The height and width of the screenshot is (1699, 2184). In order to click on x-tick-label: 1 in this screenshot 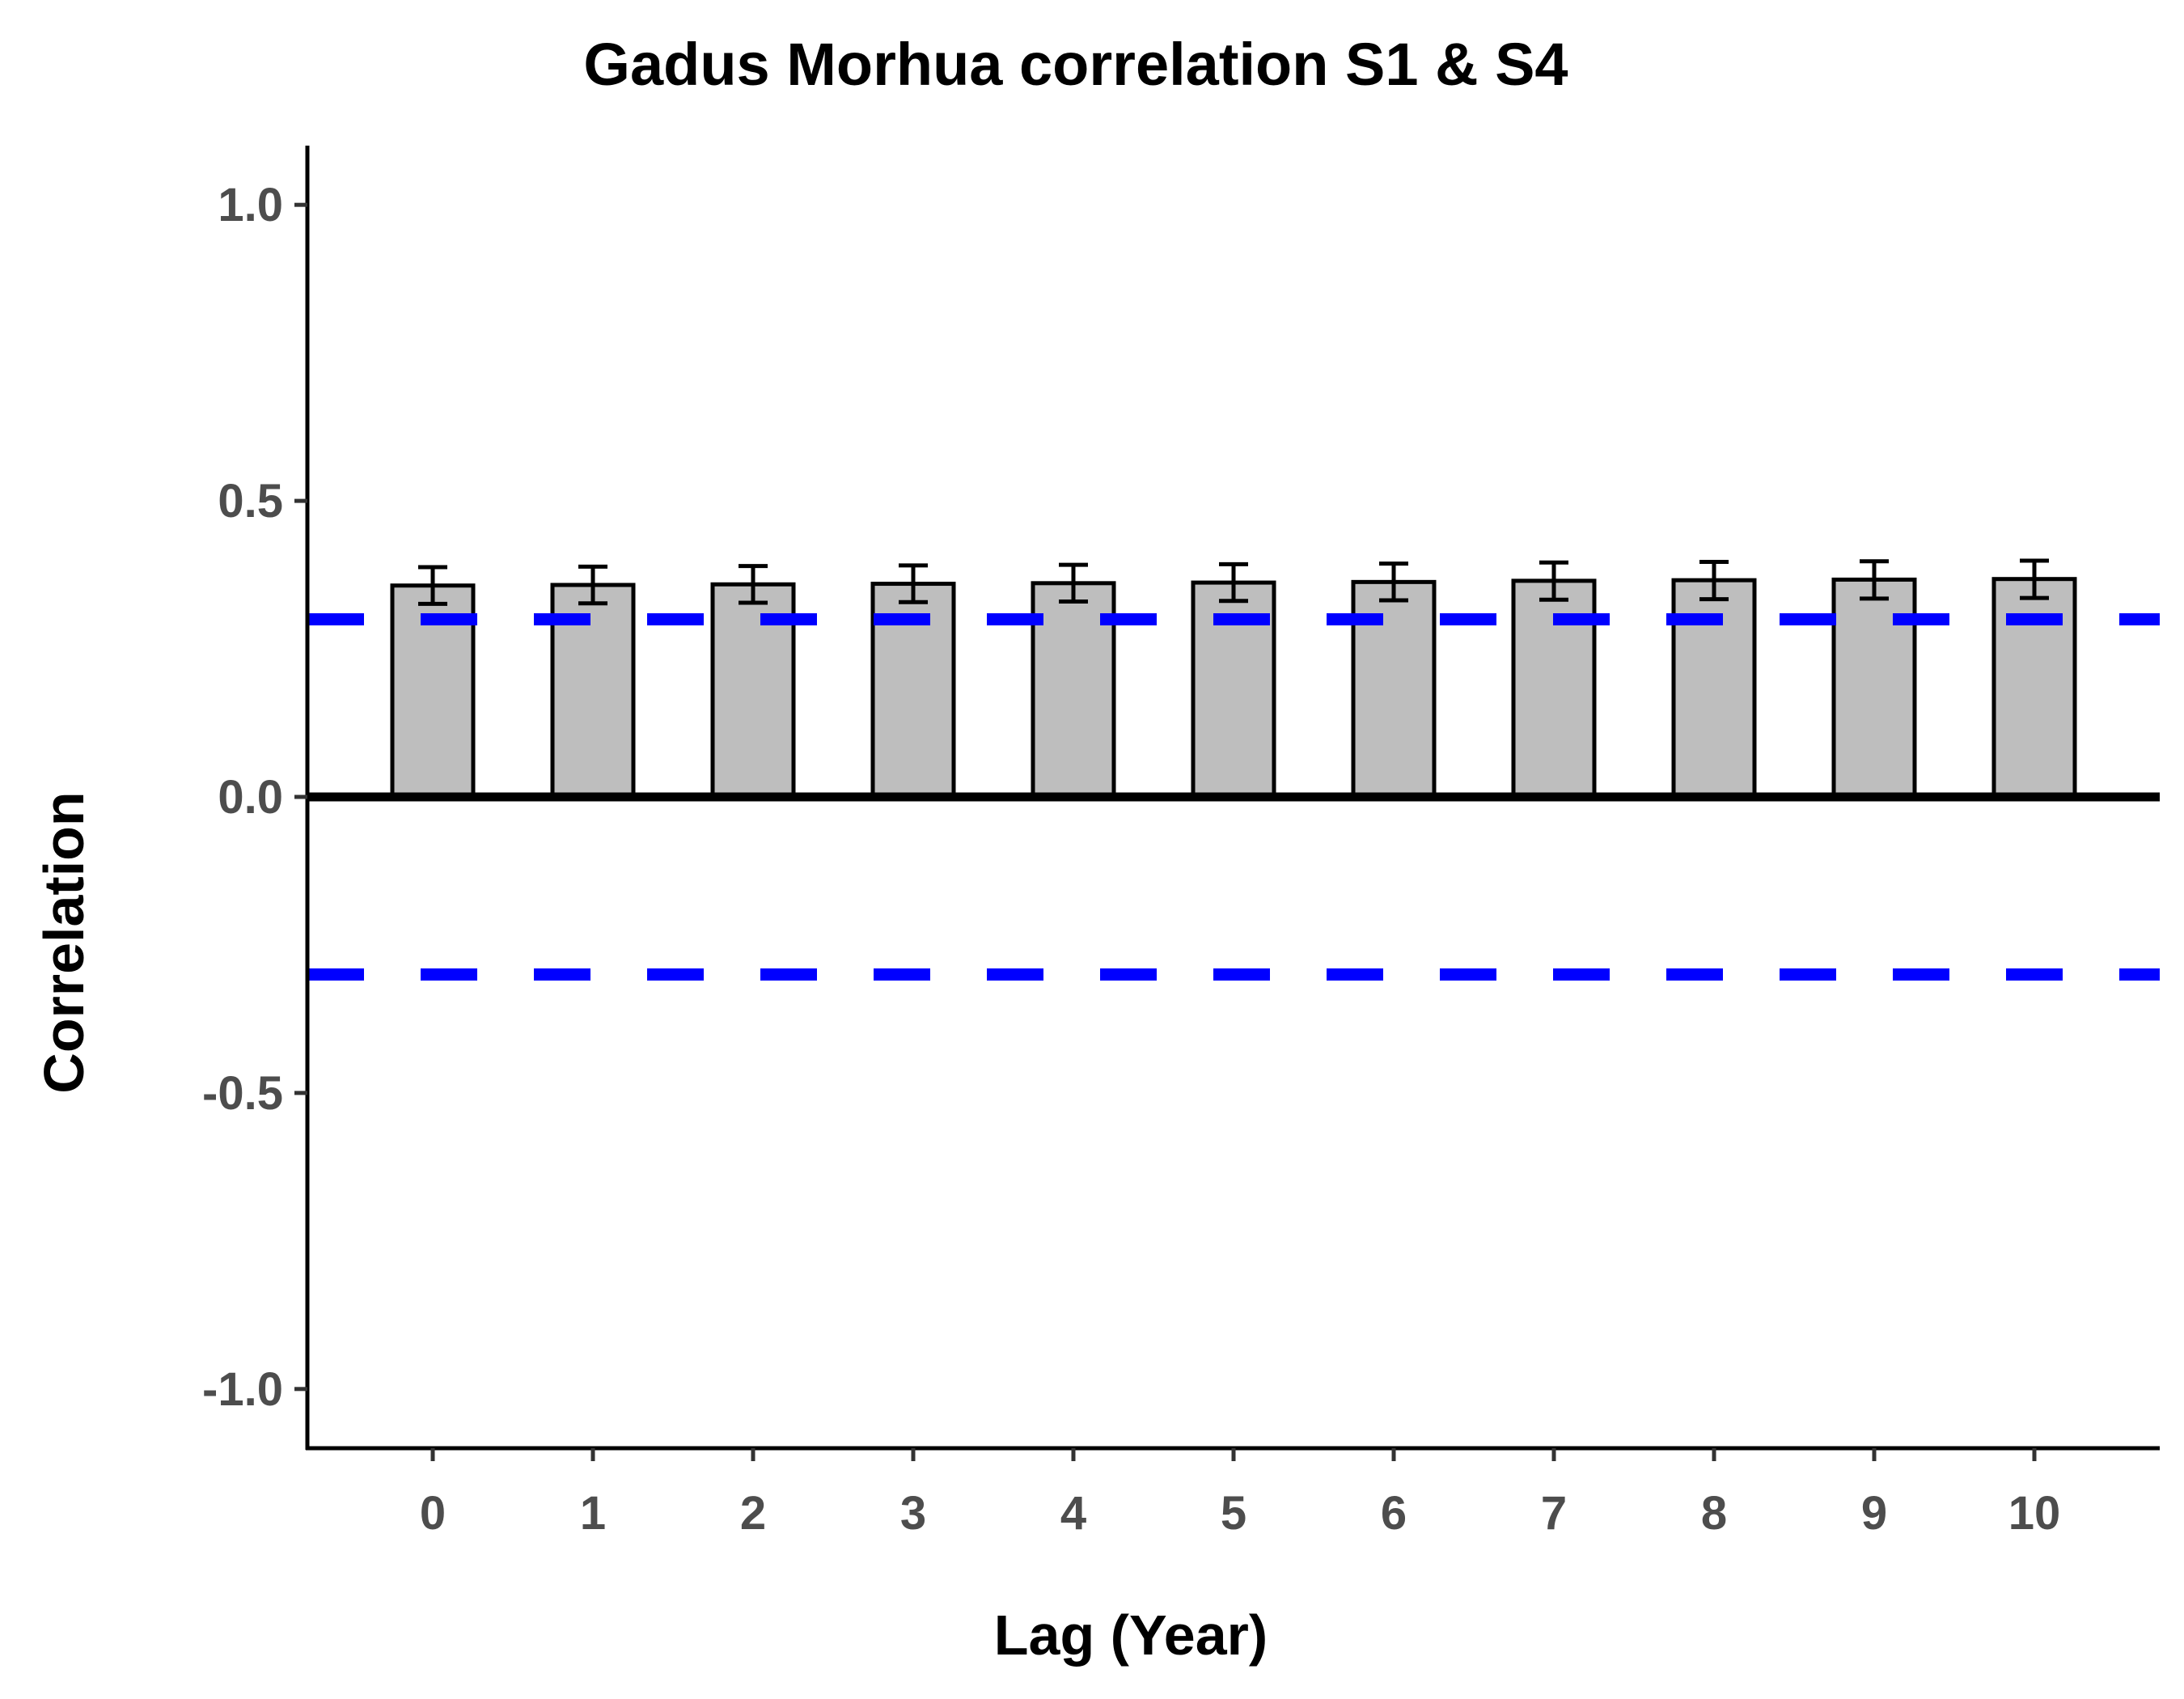, I will do `click(593, 1513)`.